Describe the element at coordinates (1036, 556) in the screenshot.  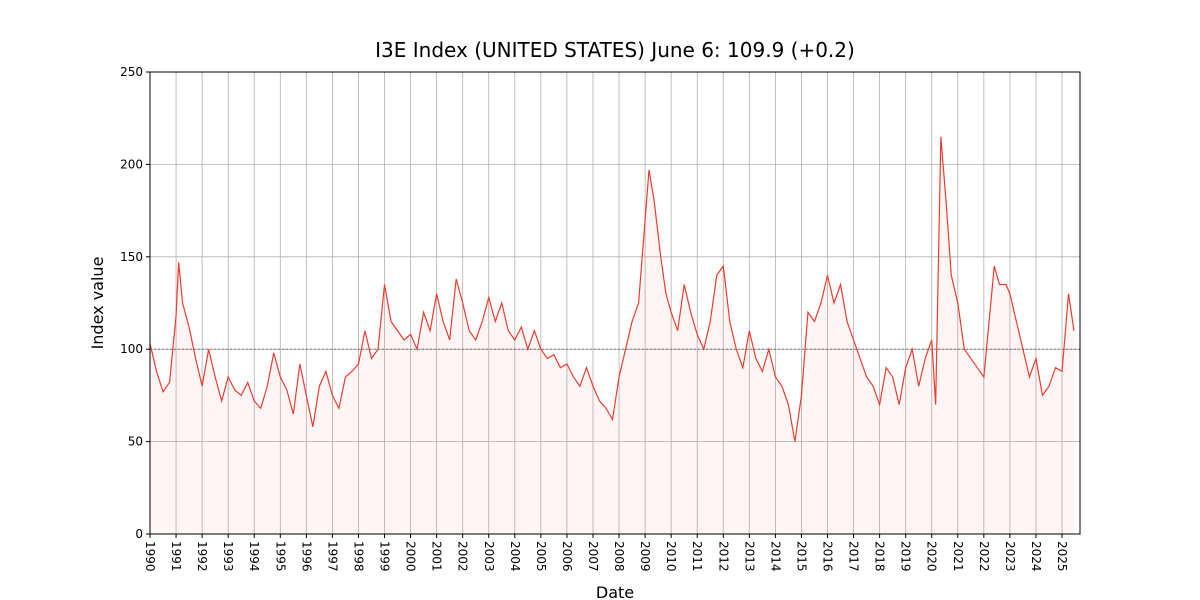
I see `x-tick-label: 2024` at that location.